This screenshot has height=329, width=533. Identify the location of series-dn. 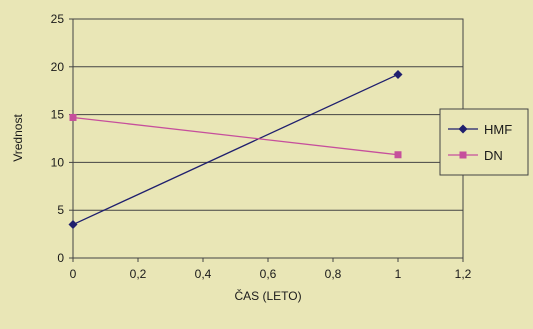
(235, 136).